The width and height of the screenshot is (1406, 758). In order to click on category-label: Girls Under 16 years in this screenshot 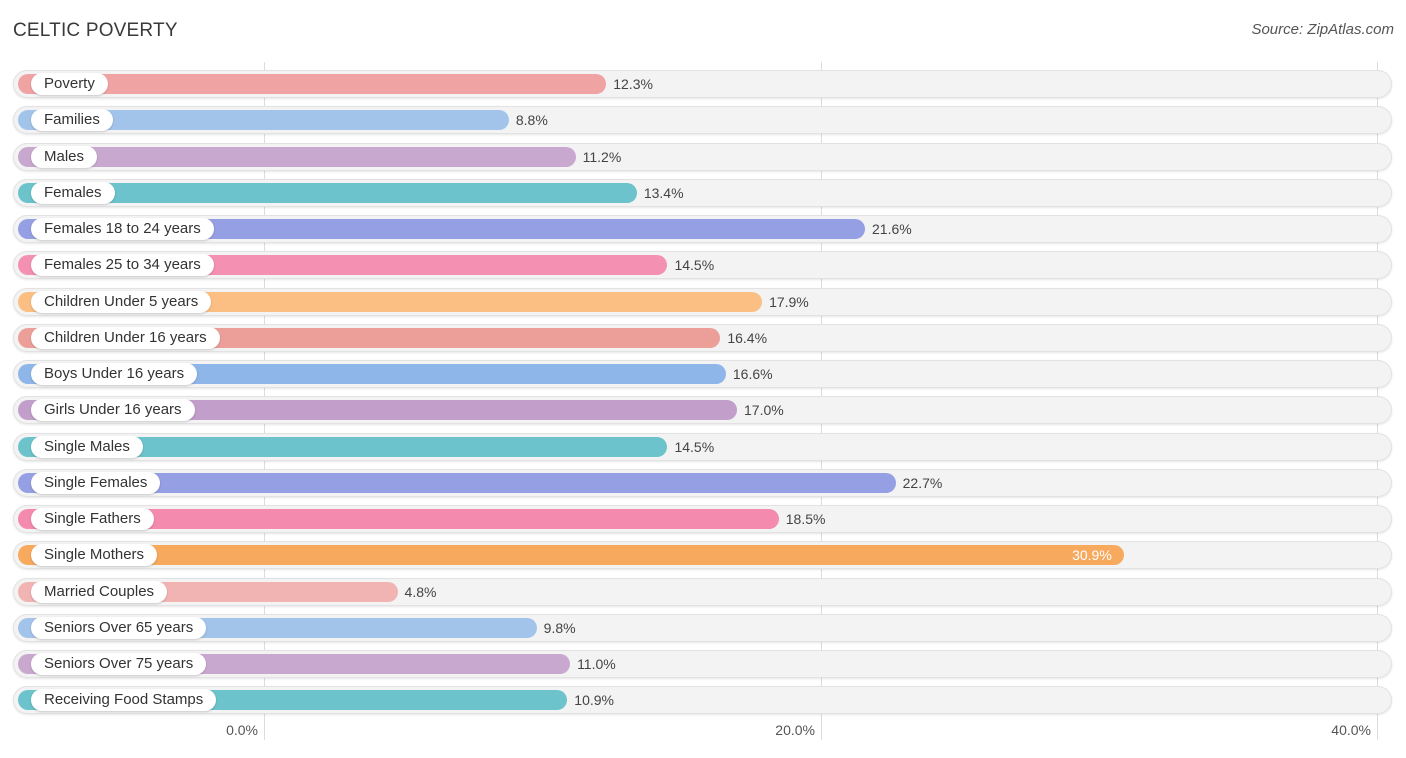, I will do `click(113, 410)`.